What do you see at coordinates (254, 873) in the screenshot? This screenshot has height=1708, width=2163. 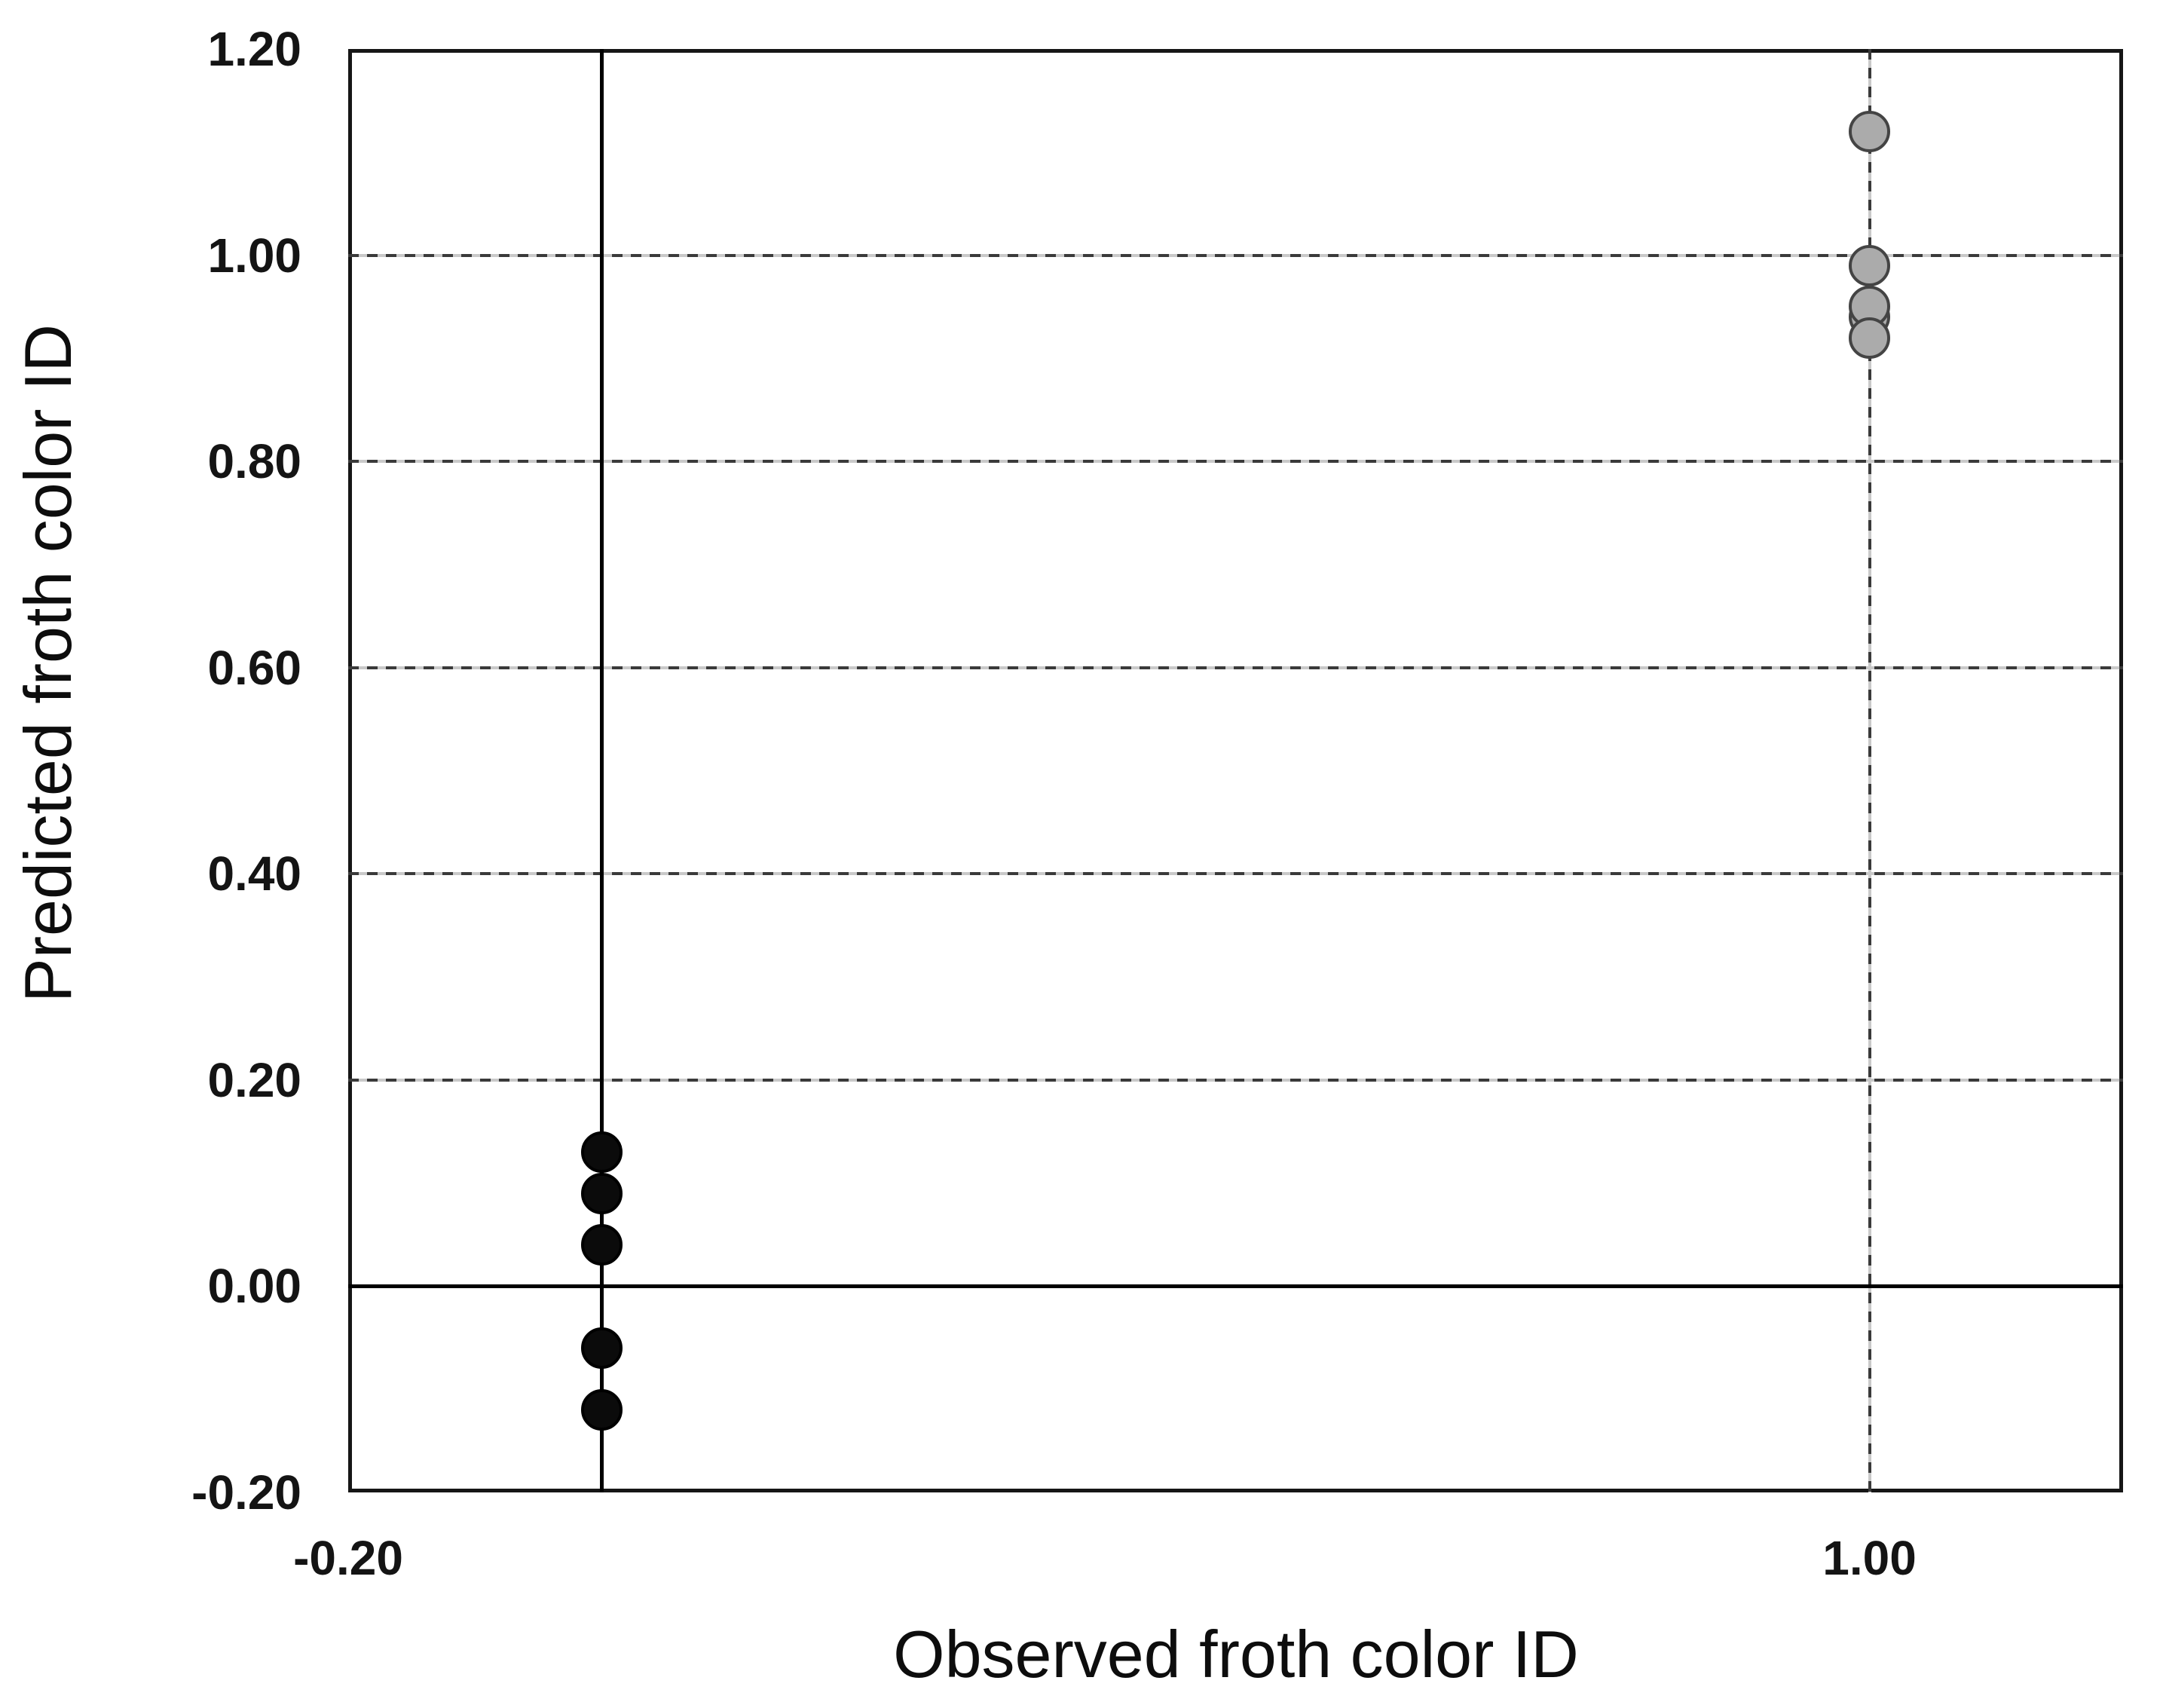 I see `y-tick-label: 0.40` at bounding box center [254, 873].